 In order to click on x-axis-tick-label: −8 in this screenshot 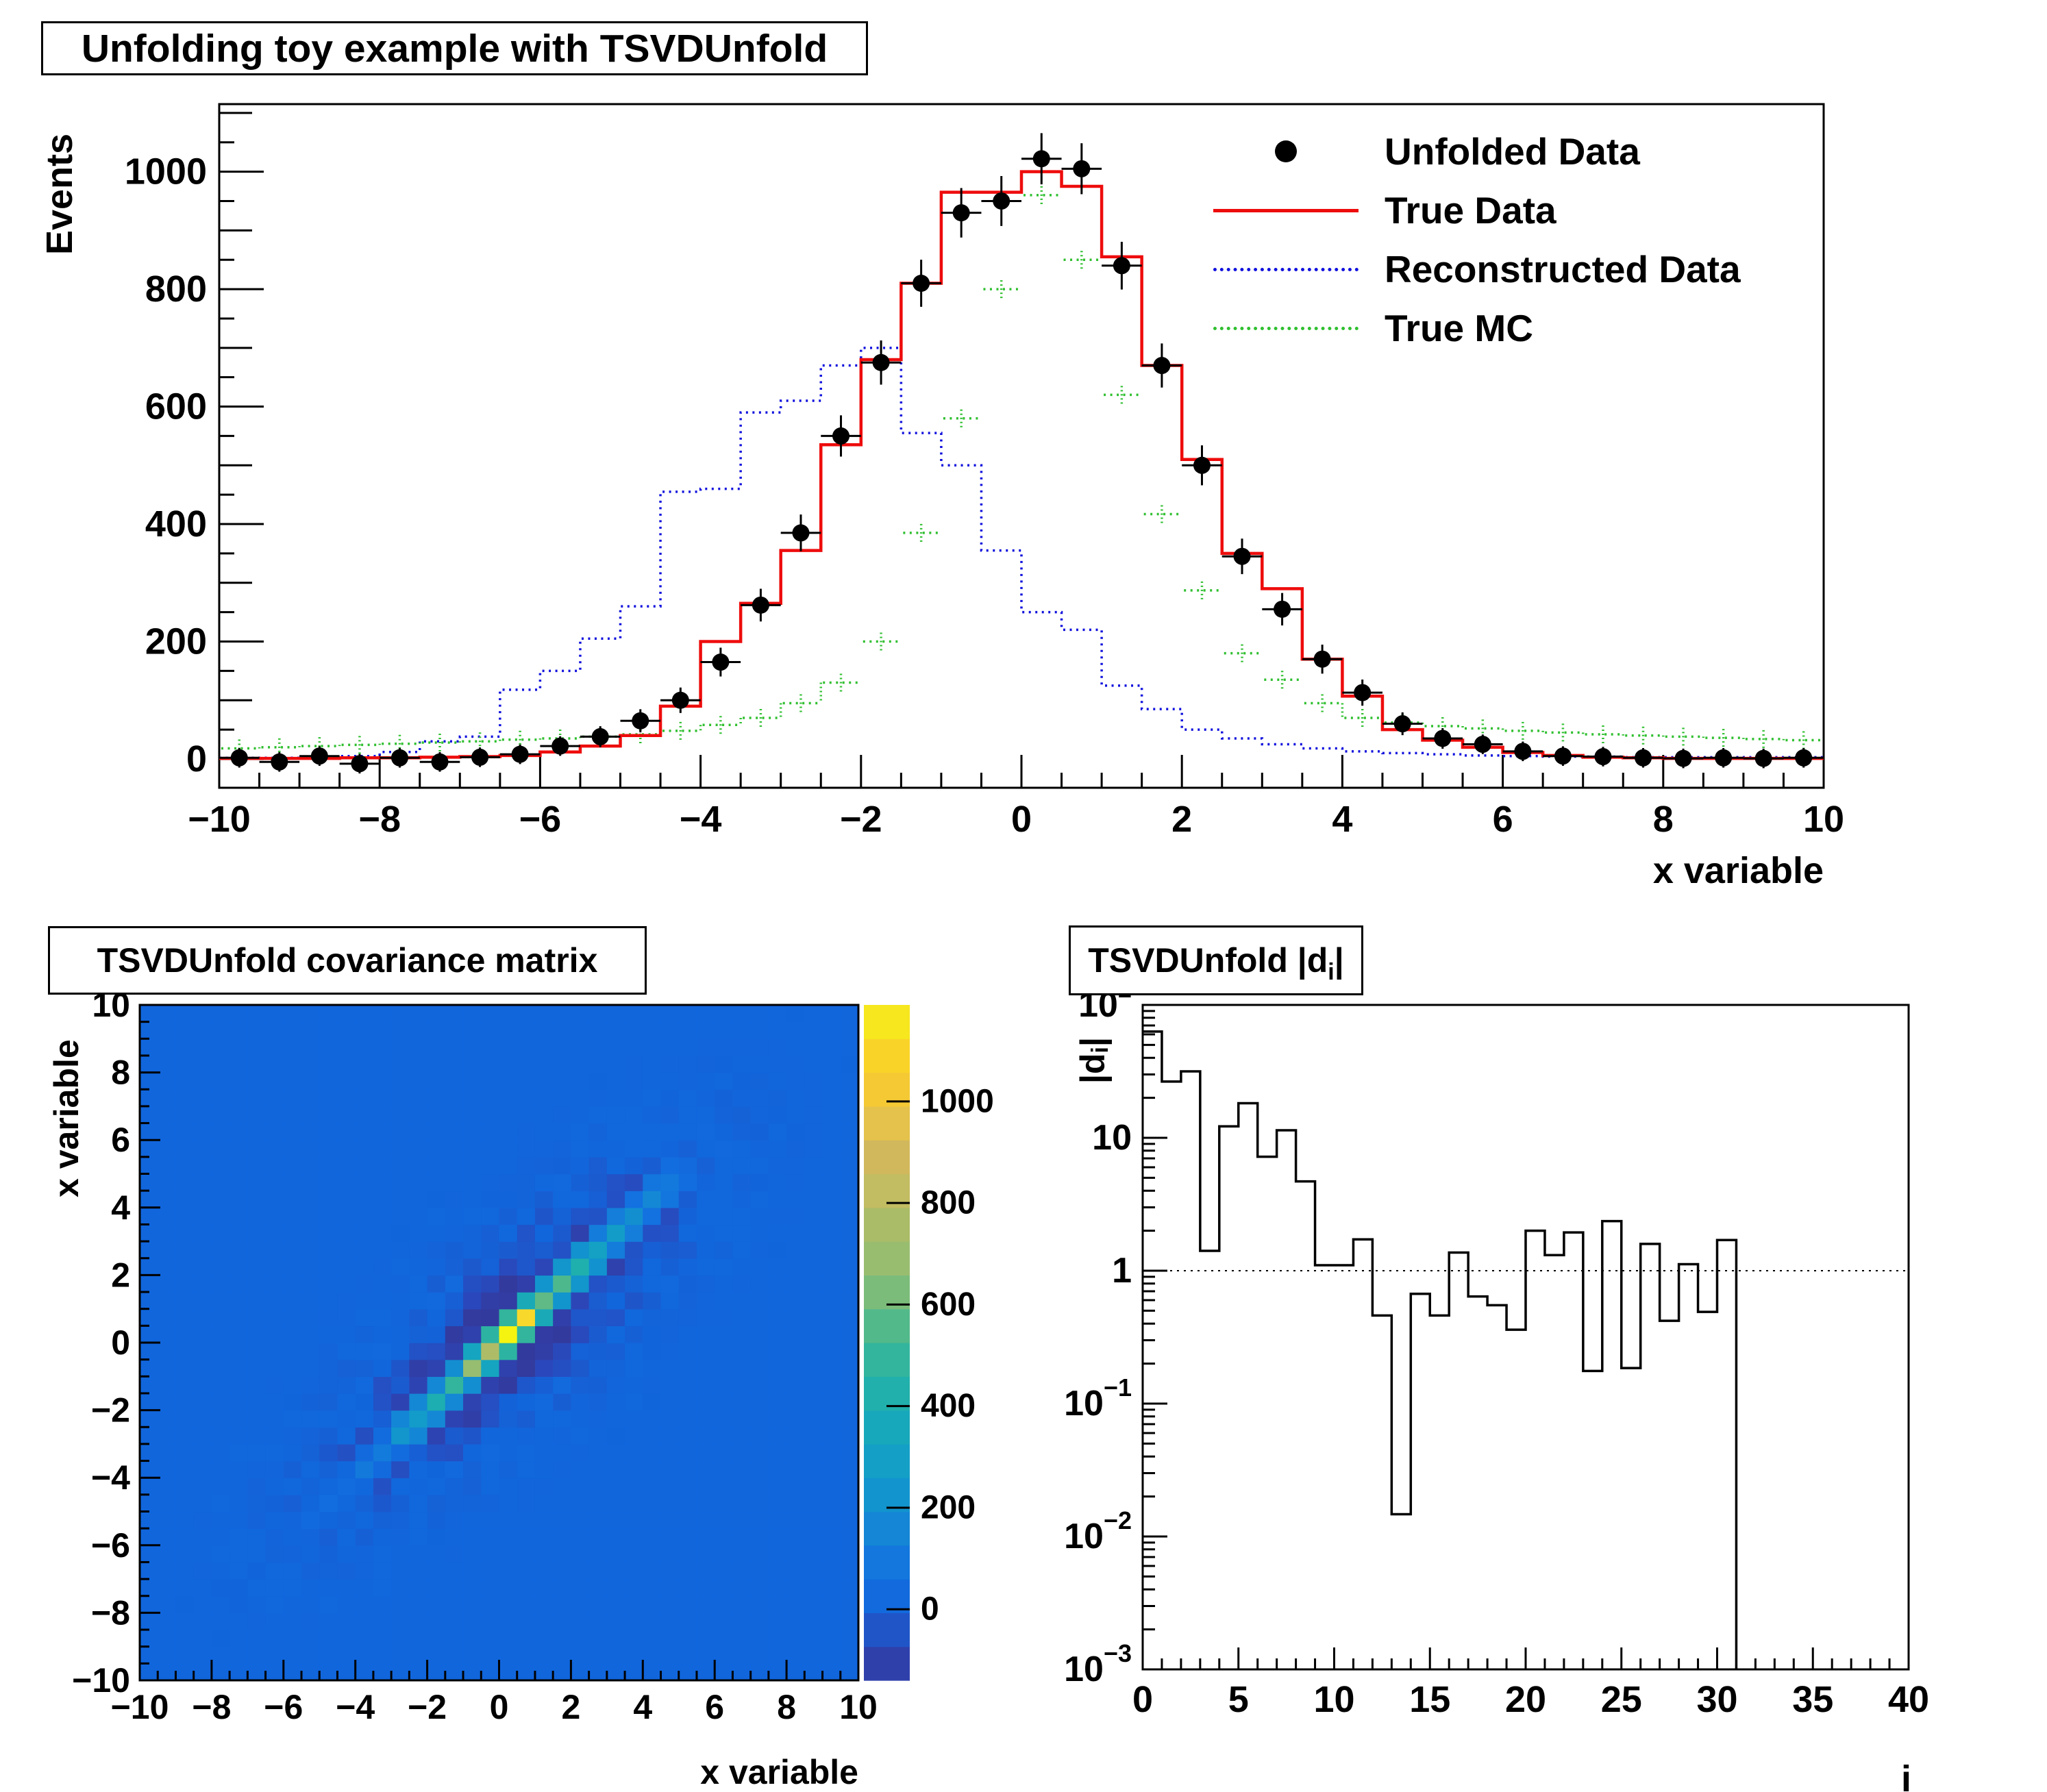, I will do `click(379, 819)`.